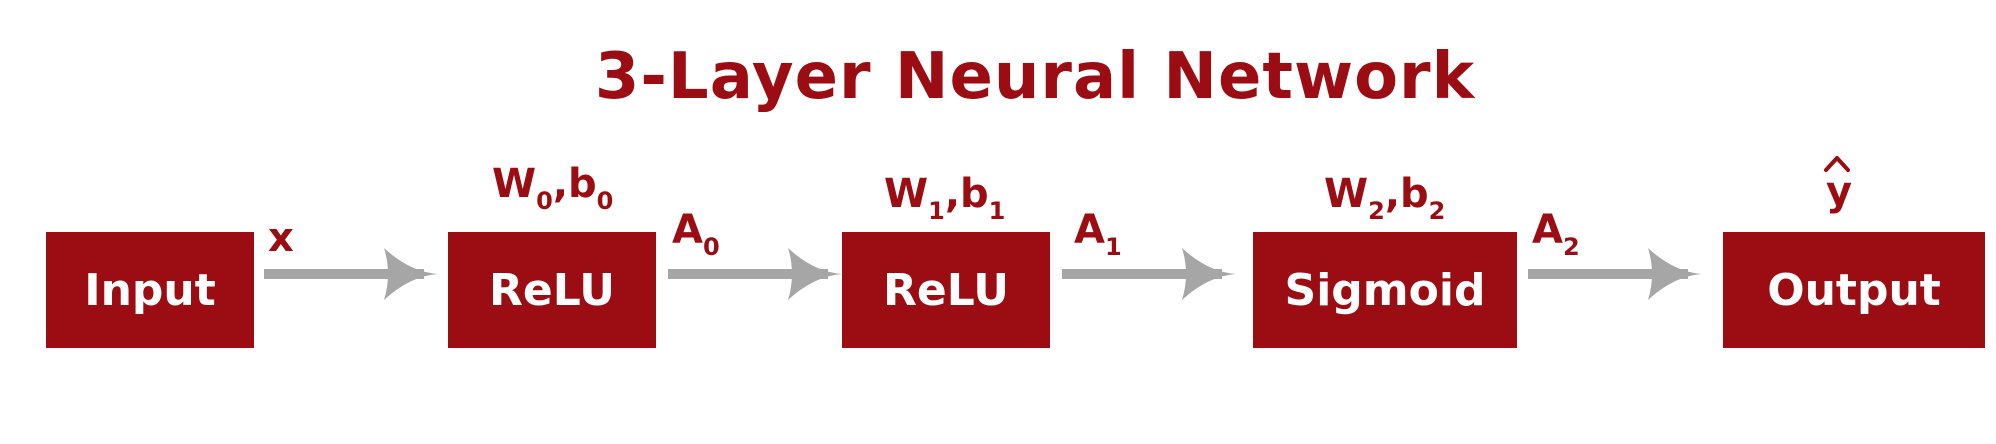  I want to click on param-label-layer0: W0,b0, so click(553, 188).